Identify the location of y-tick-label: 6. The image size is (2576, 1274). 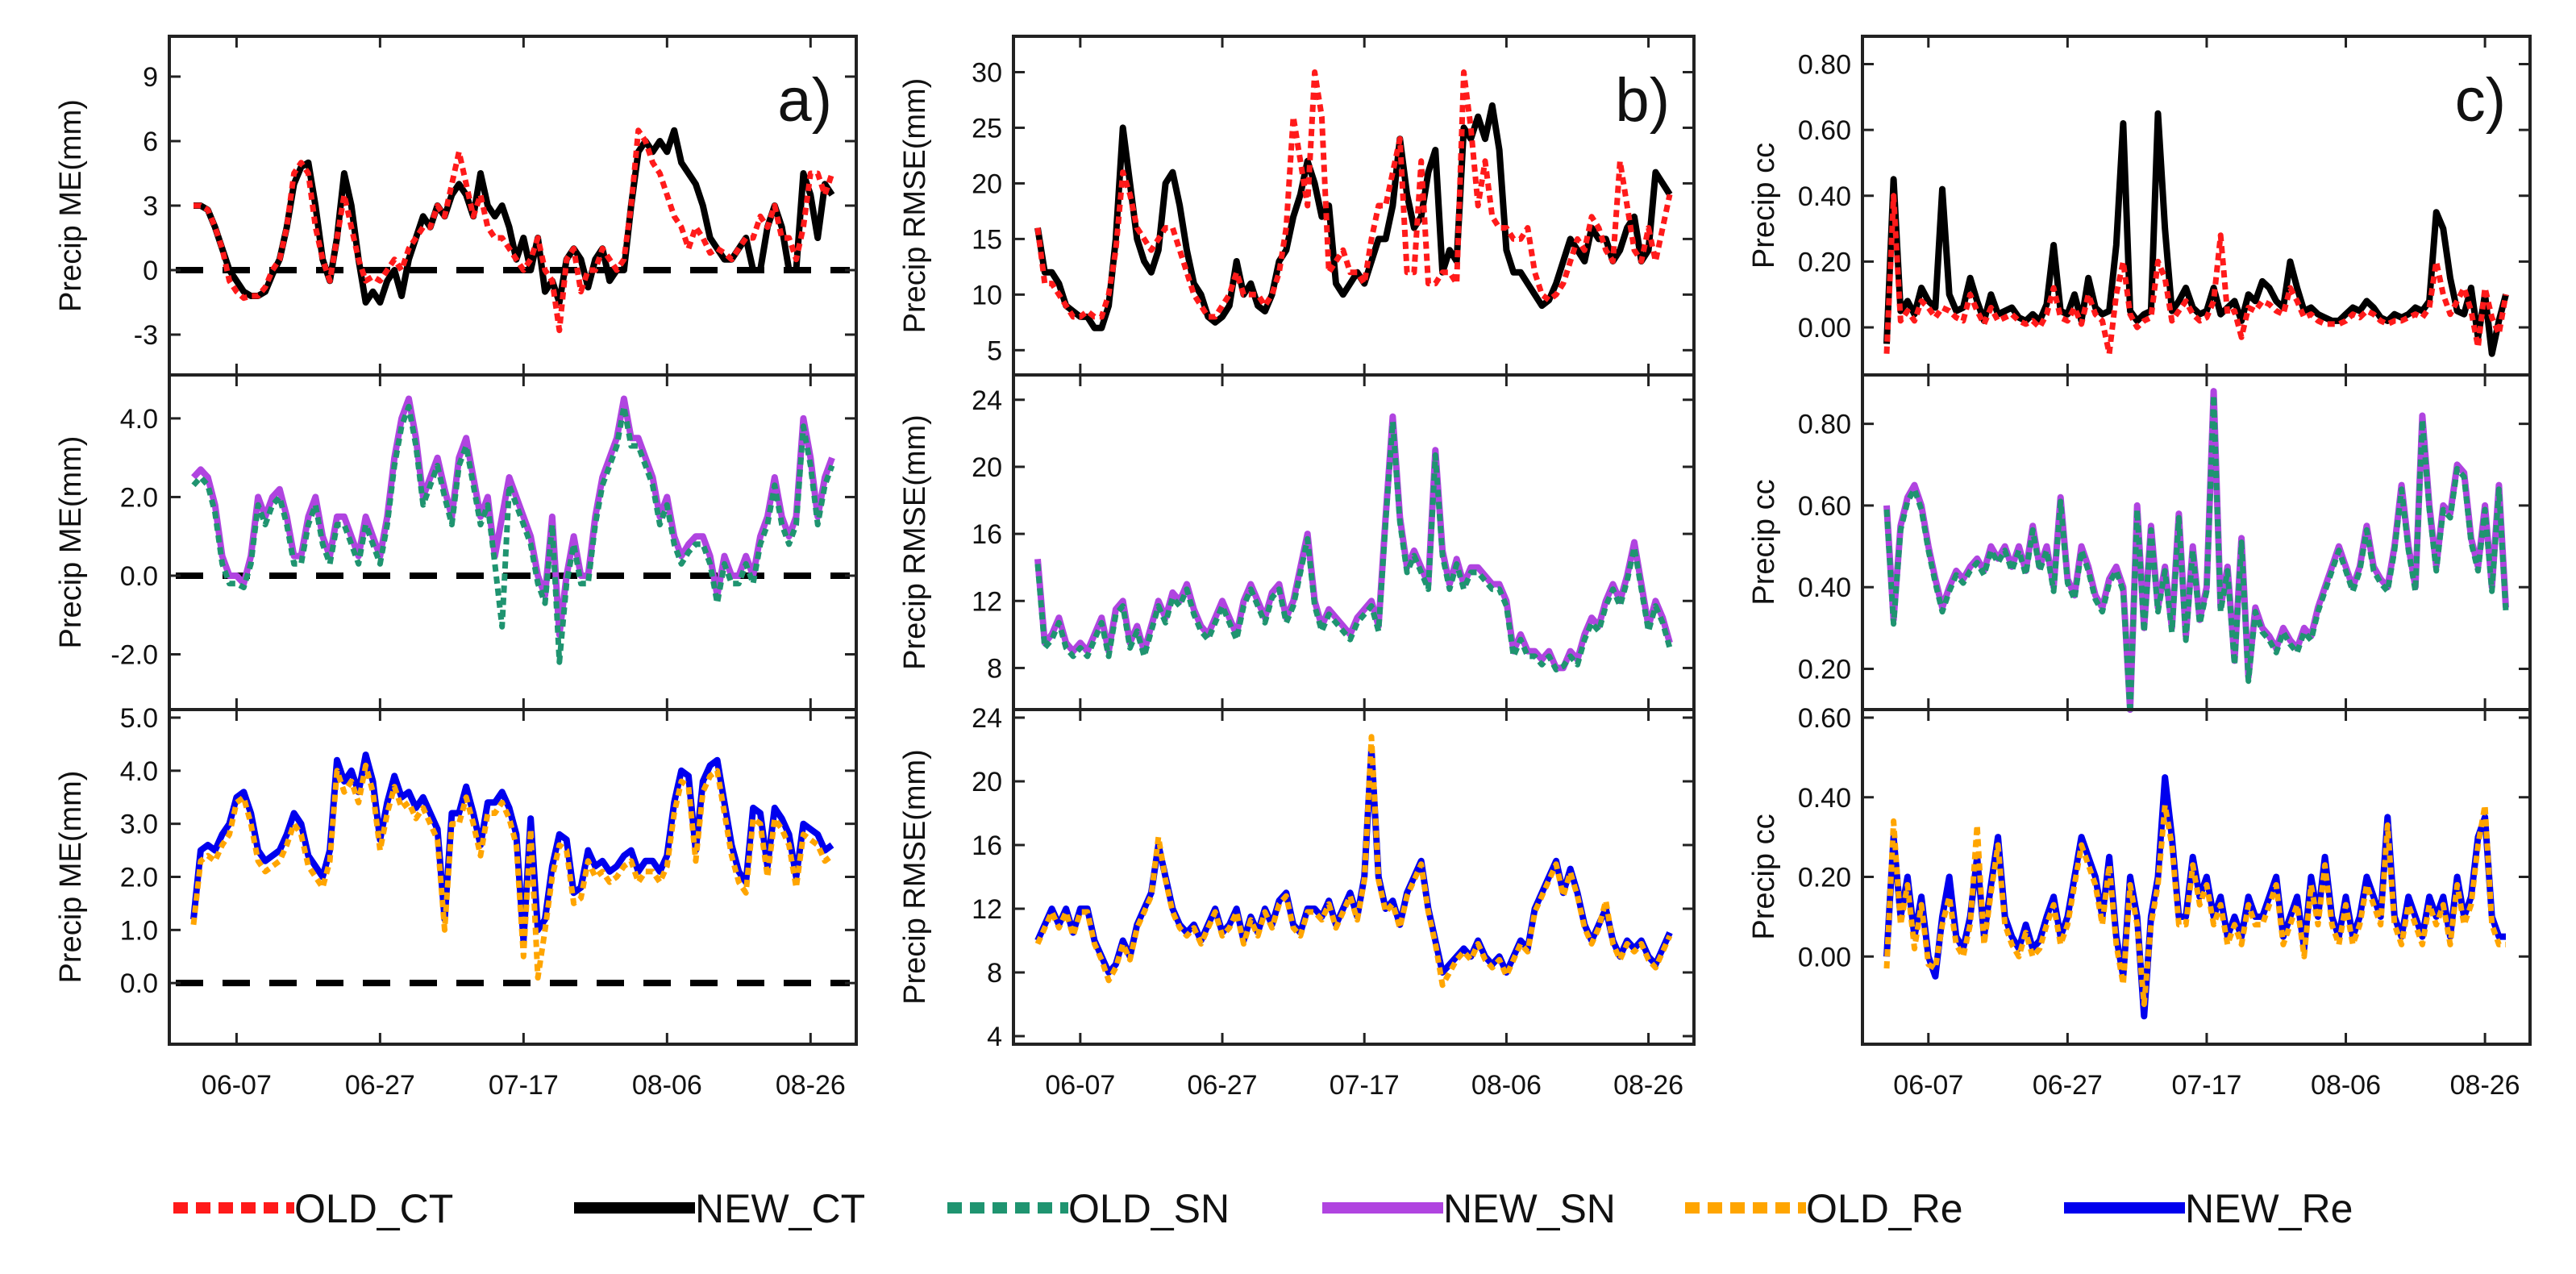
(151, 142).